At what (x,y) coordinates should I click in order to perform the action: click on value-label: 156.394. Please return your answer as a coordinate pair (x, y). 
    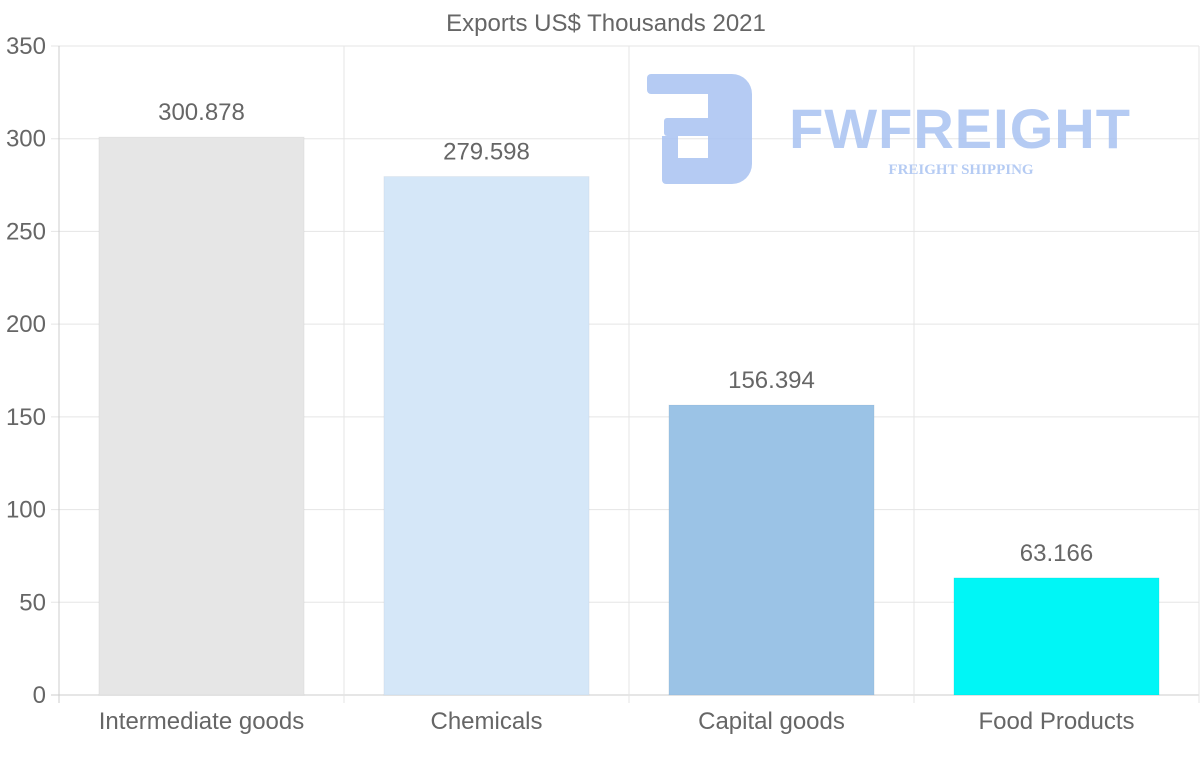
    Looking at the image, I should click on (771, 380).